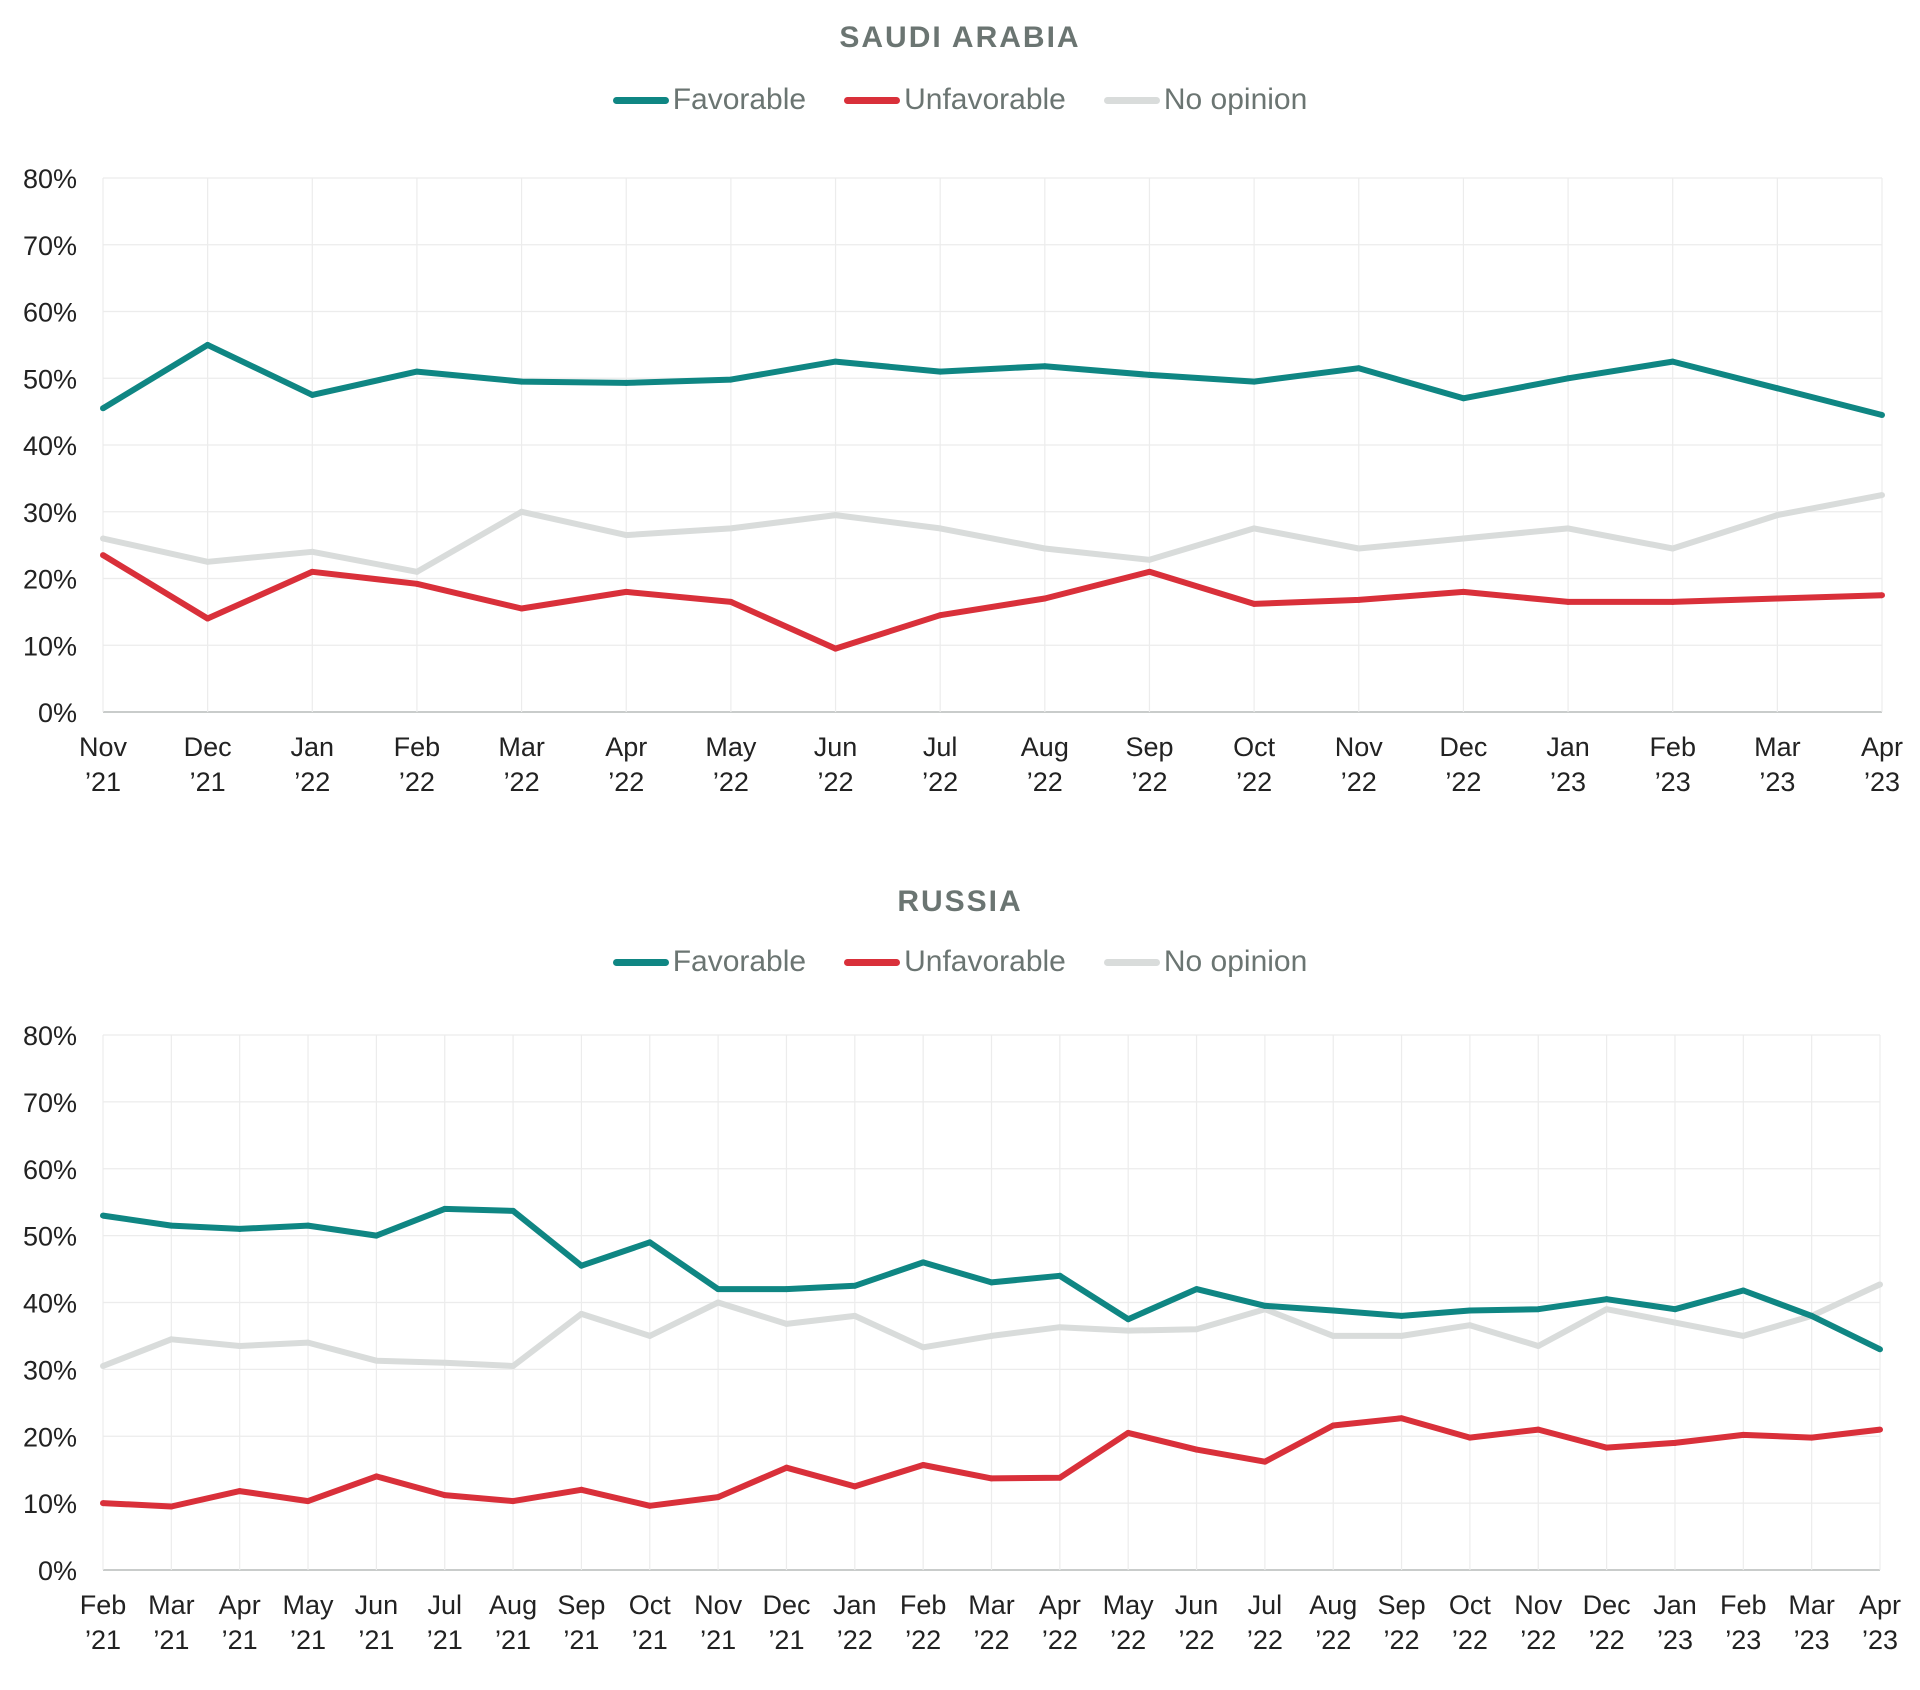 Image resolution: width=1920 pixels, height=1690 pixels. What do you see at coordinates (417, 747) in the screenshot?
I see `x-tick-label-month: Feb` at bounding box center [417, 747].